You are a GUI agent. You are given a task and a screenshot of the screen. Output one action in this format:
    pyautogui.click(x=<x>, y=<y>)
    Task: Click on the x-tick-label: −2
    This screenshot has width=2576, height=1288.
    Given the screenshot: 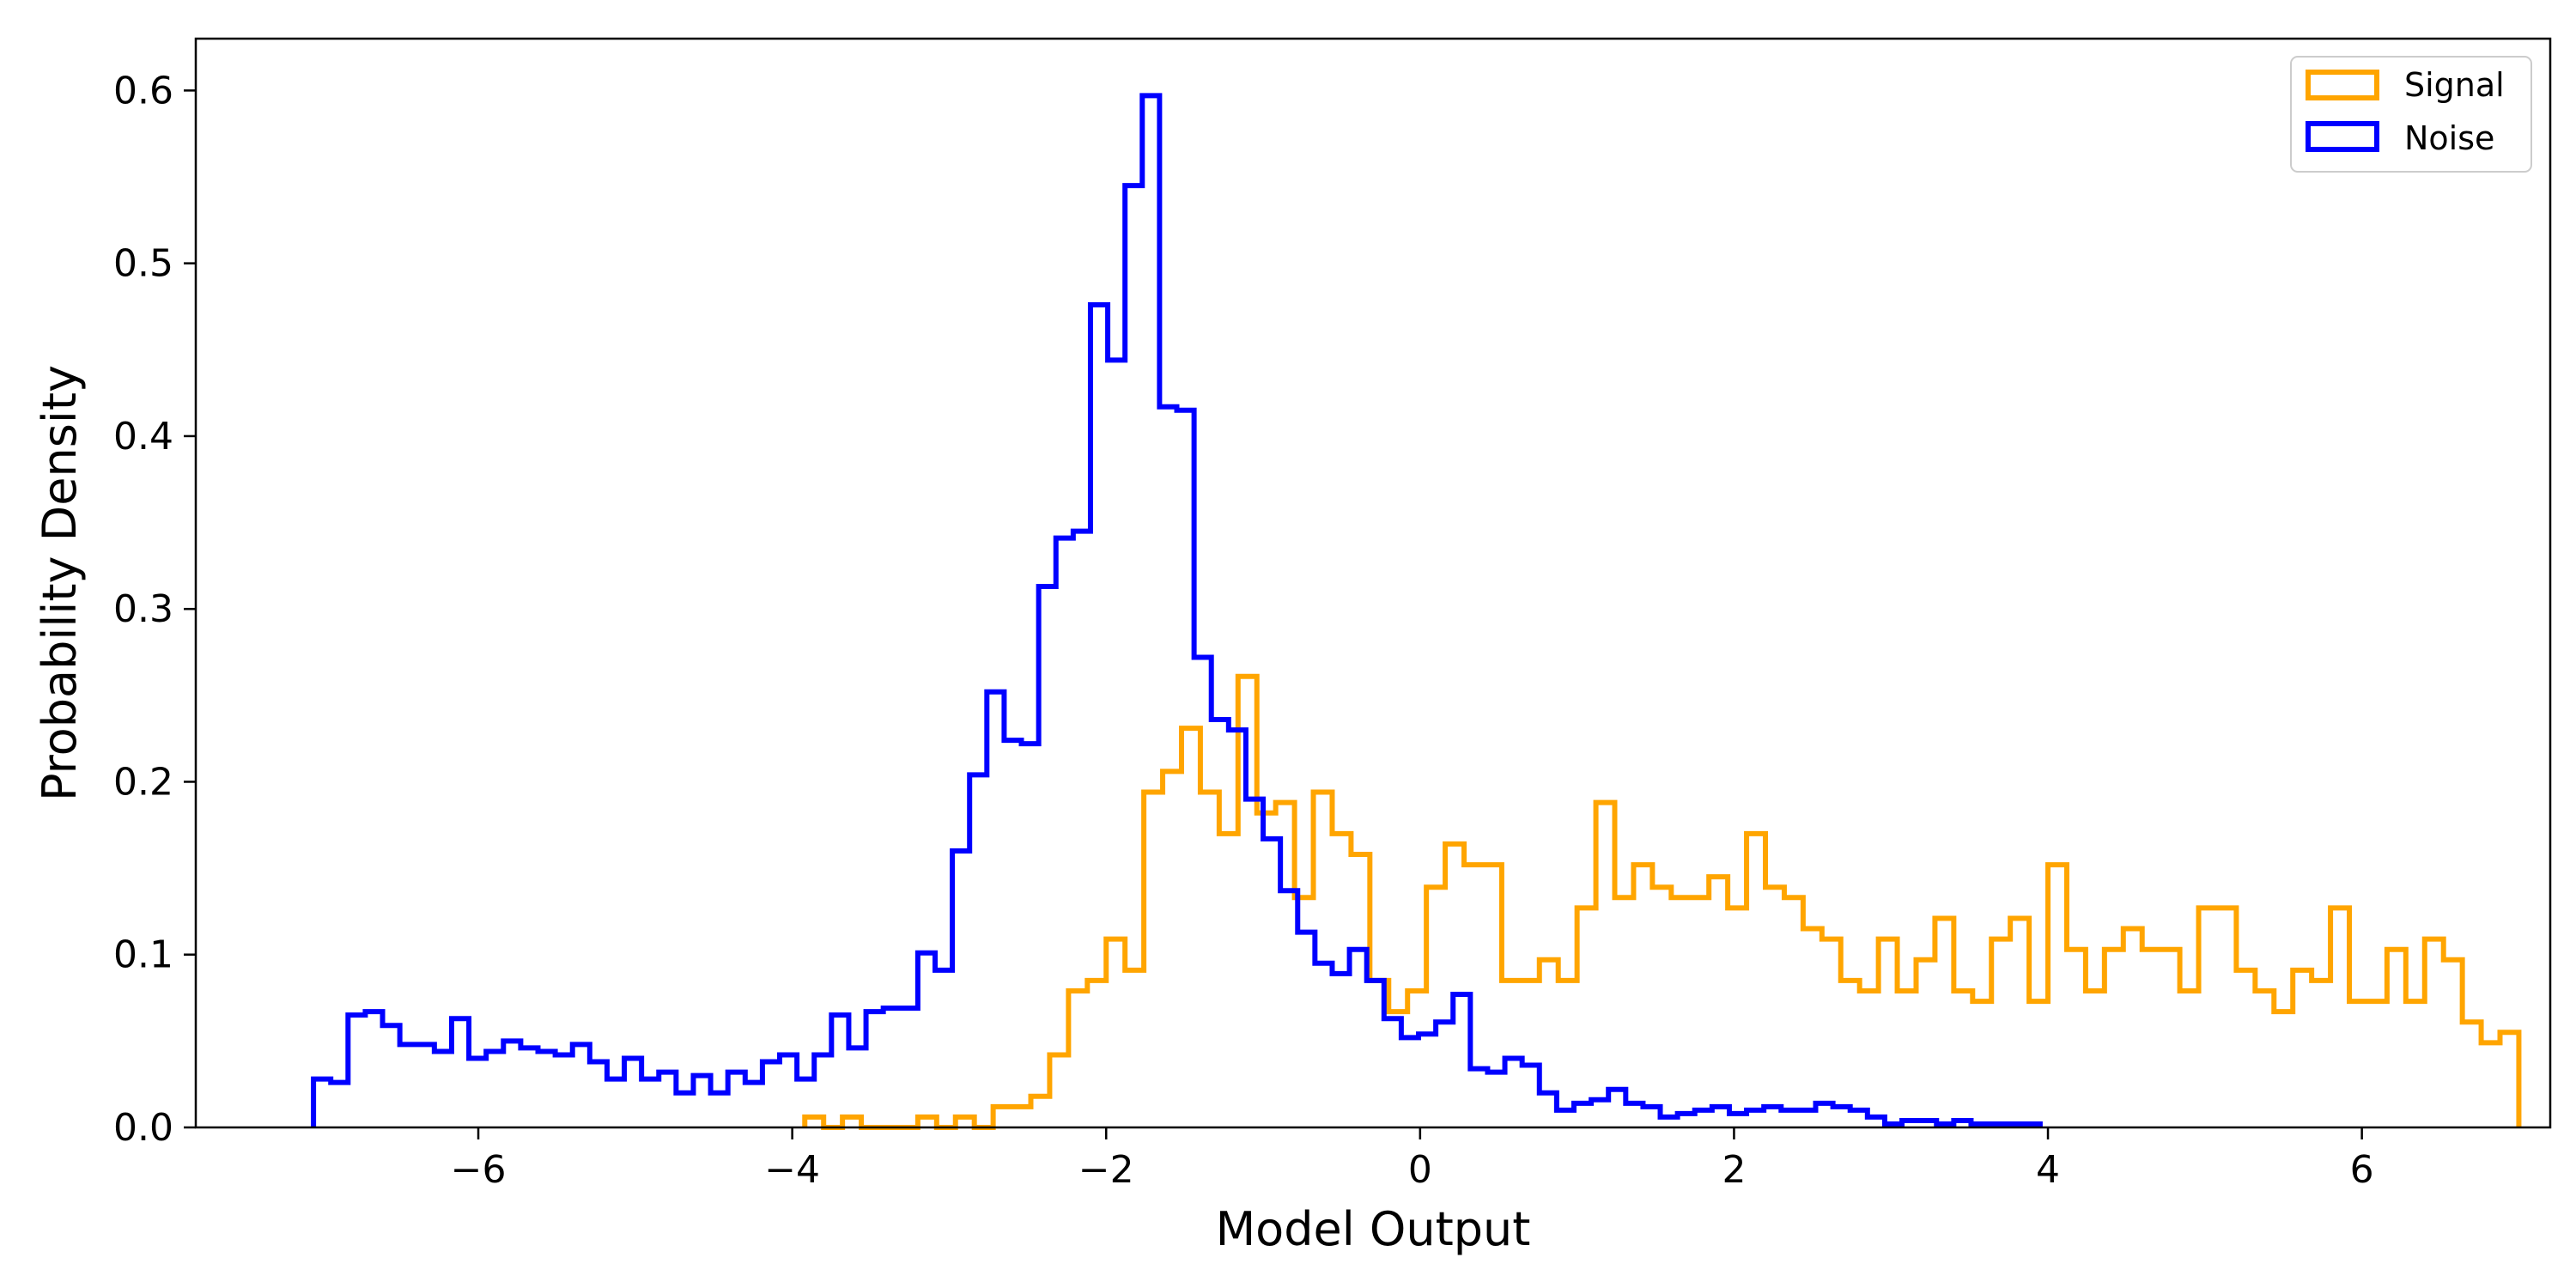 What is the action you would take?
    pyautogui.click(x=1106, y=1170)
    